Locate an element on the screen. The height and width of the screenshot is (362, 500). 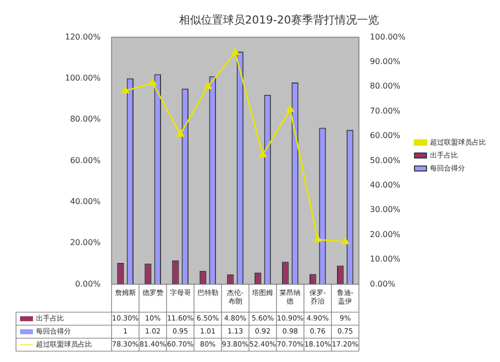
y2-tick-label: 50.00% is located at coordinates (385, 160).